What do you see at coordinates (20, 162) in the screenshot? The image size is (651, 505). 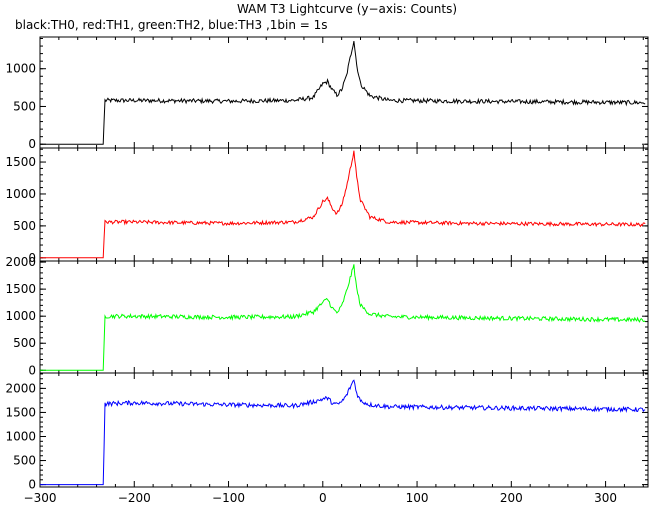 I see `y-tick-label-th1: 1500` at bounding box center [20, 162].